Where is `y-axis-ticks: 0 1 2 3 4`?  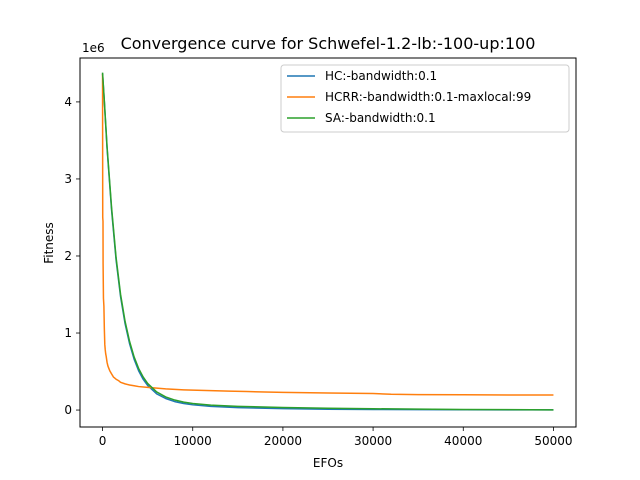 y-axis-ticks: 0 1 2 3 4 is located at coordinates (72, 256).